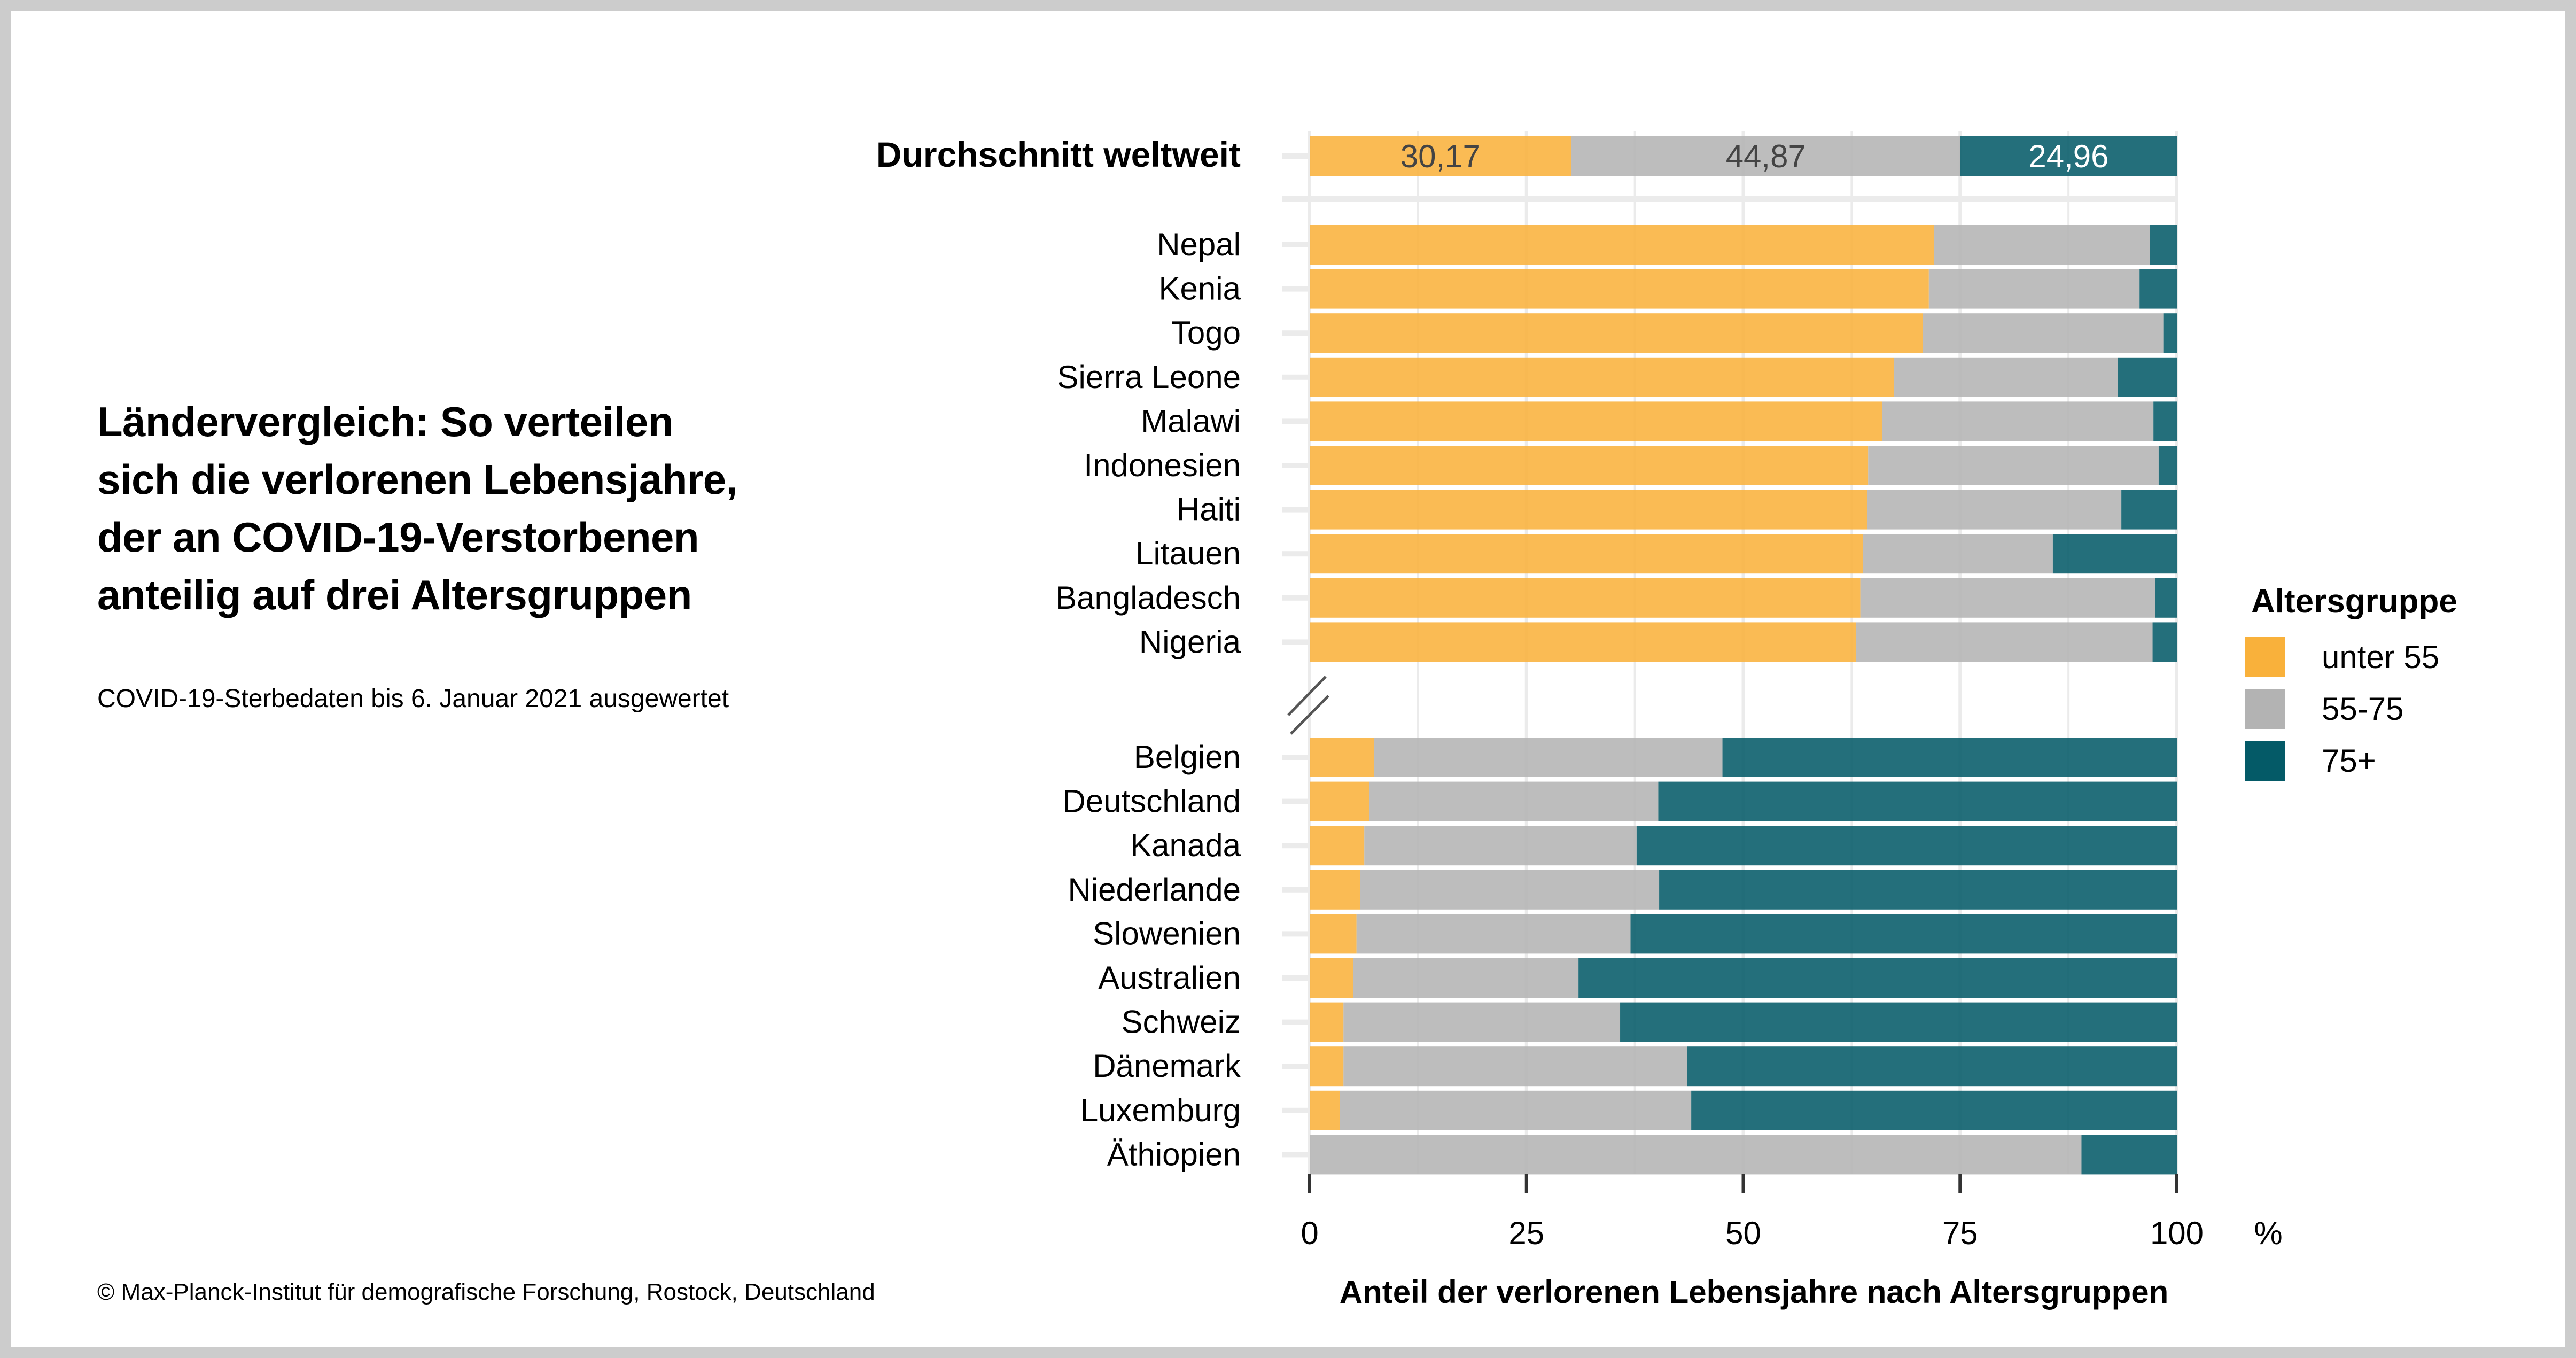  Describe the element at coordinates (2268, 1233) in the screenshot. I see `x-unit-label: %` at that location.